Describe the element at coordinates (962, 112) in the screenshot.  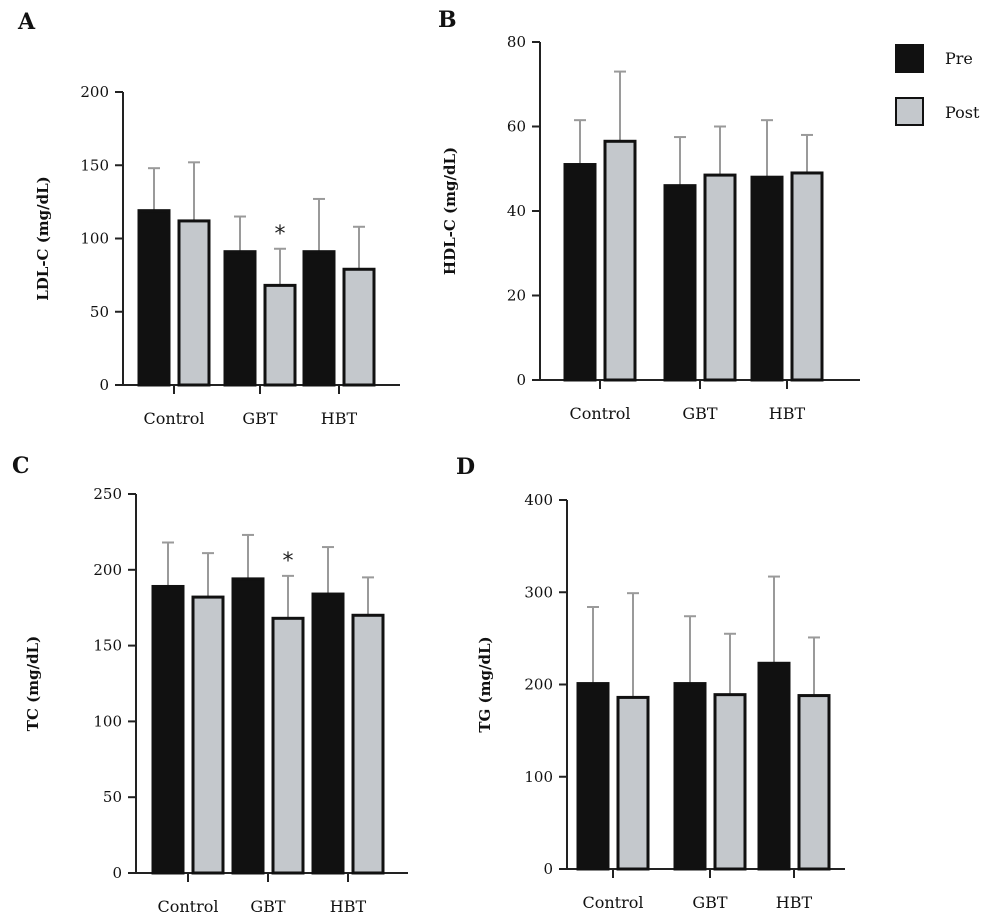
I see `legend-label-post: Post` at that location.